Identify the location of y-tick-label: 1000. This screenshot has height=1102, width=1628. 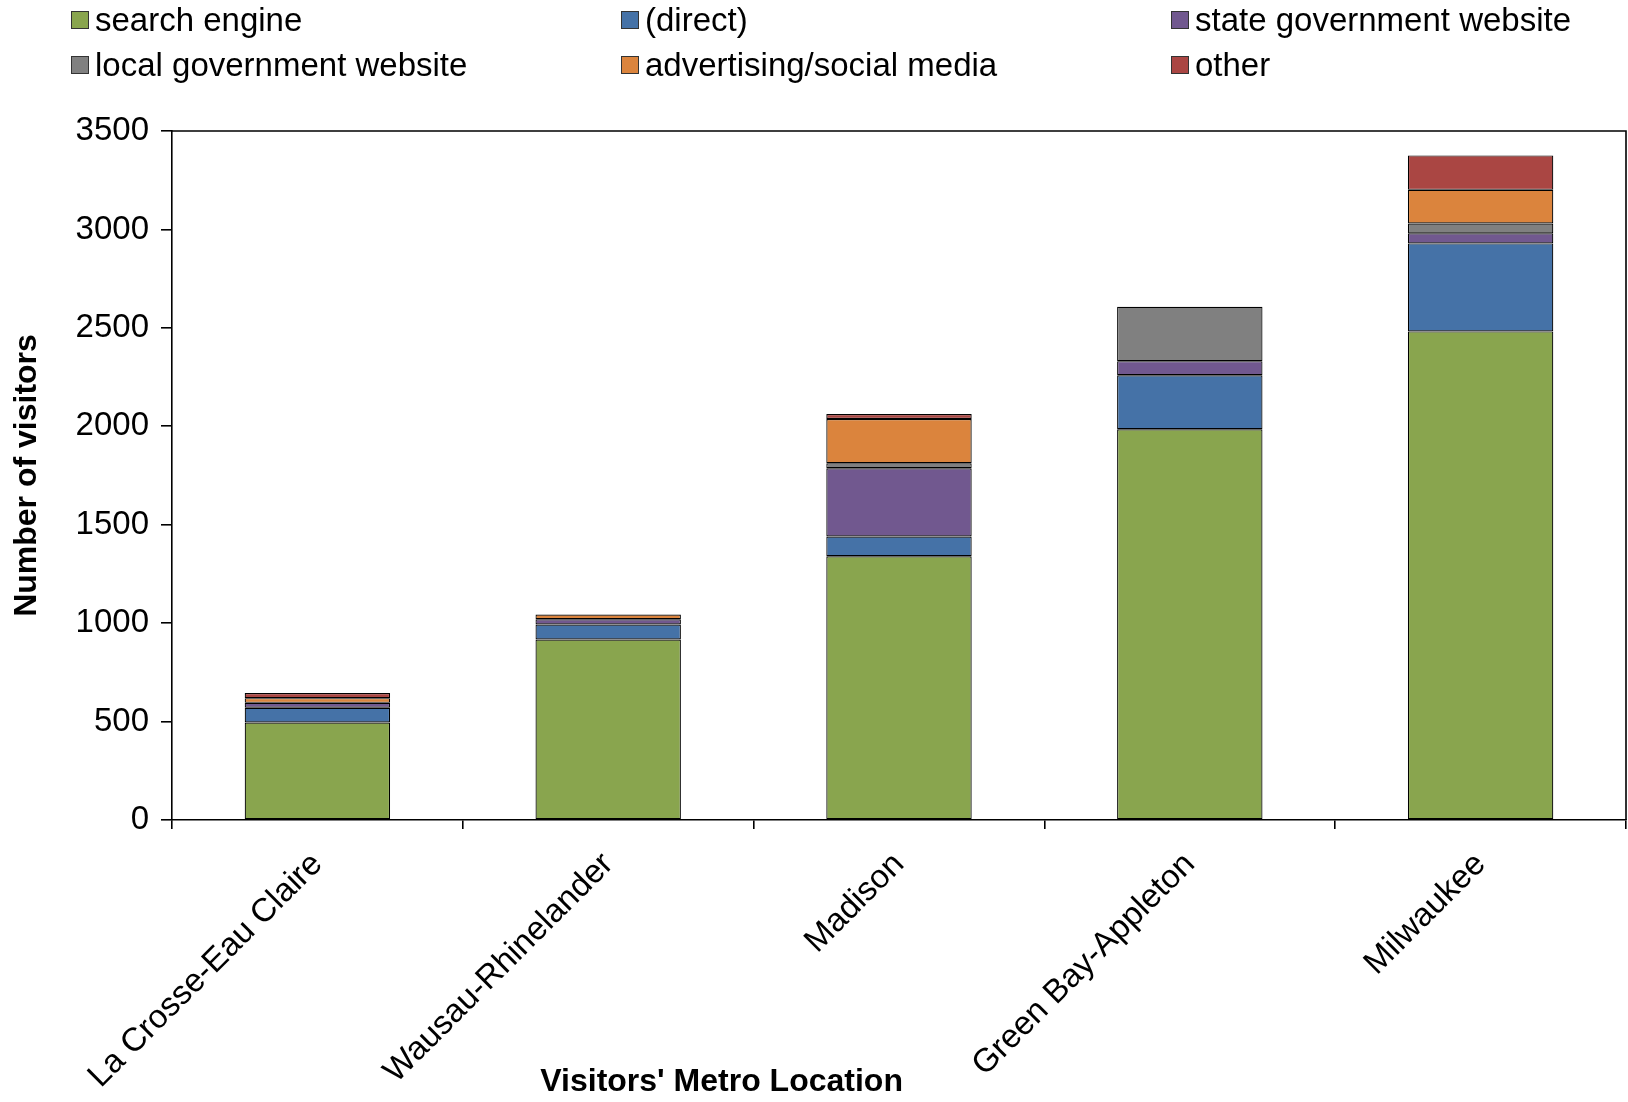
(112, 621).